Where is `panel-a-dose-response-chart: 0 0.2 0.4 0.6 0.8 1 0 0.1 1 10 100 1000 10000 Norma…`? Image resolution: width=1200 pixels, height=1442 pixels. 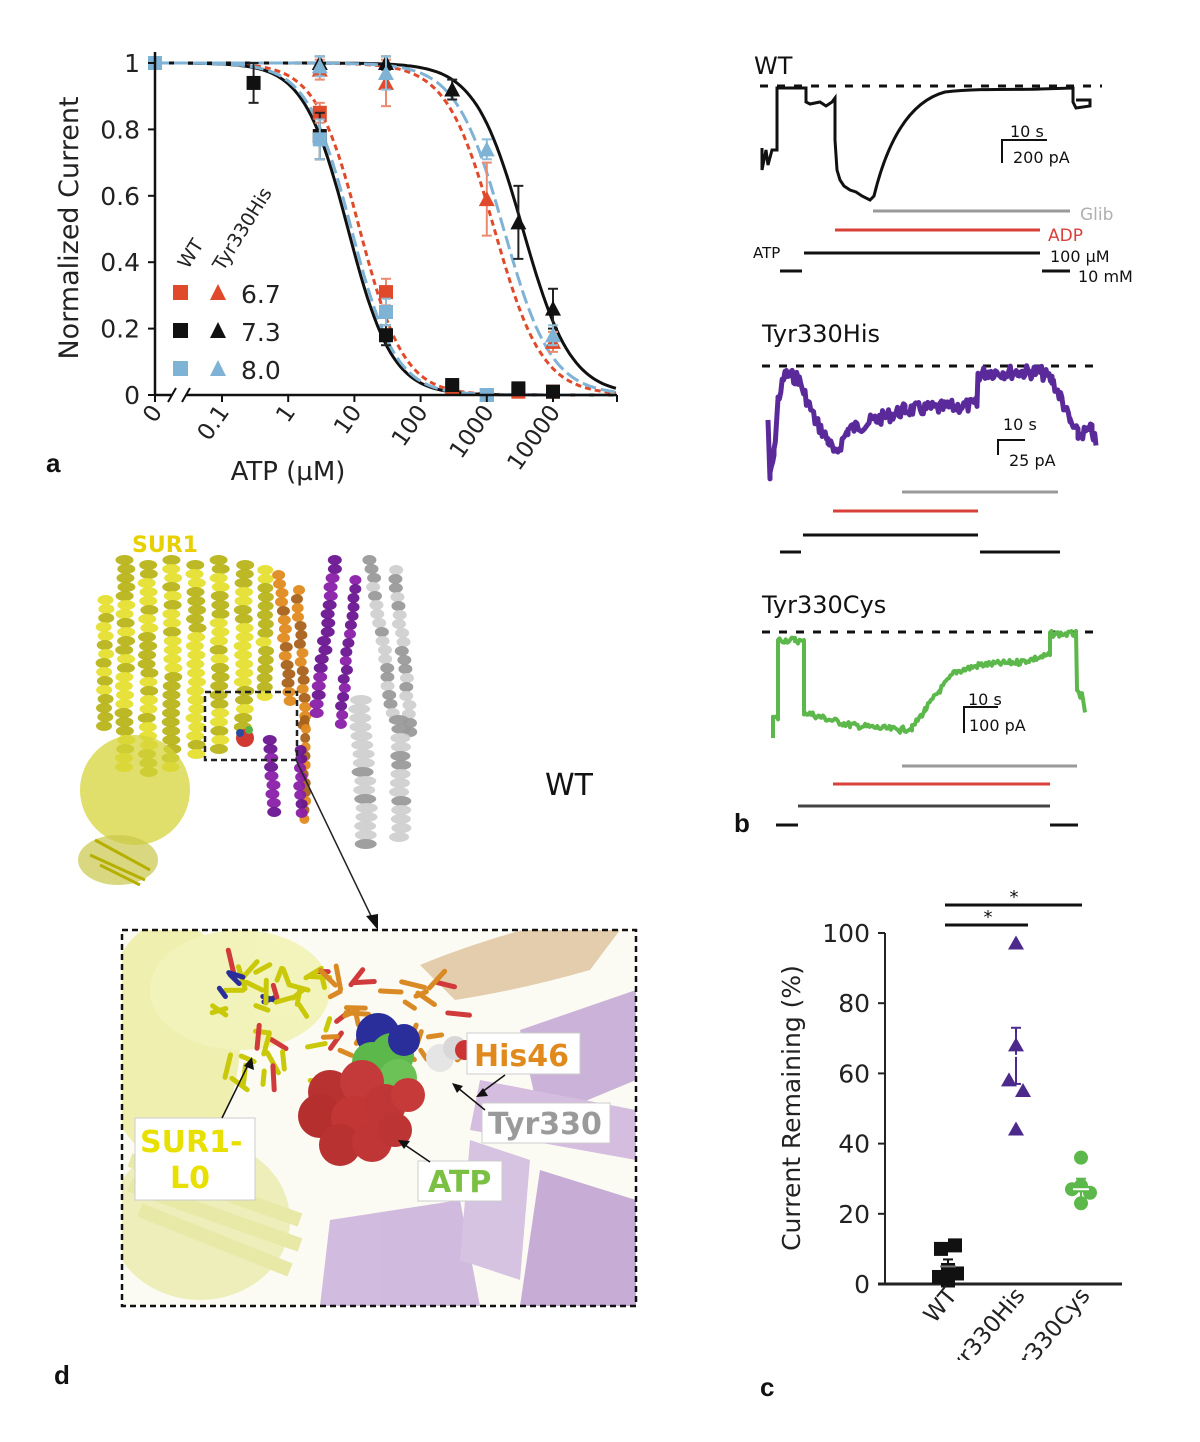 panel-a-dose-response-chart: 0 0.2 0.4 0.6 0.8 1 0 0.1 1 10 100 1000 10000 Norma… is located at coordinates (336, 268).